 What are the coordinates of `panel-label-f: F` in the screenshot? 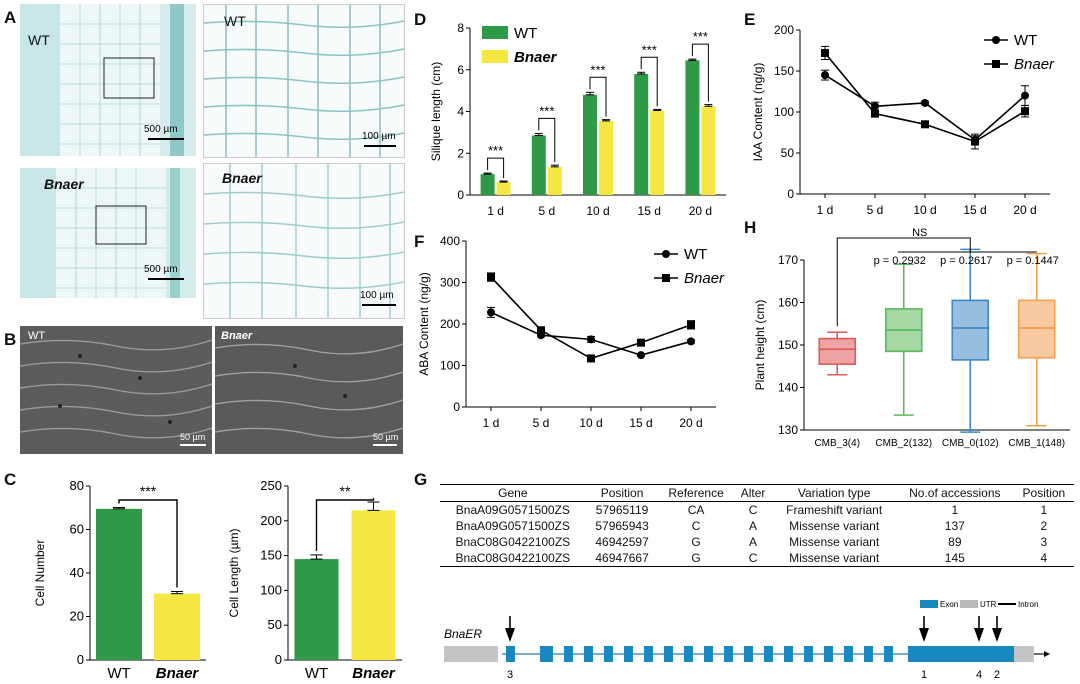 It's located at (419, 241).